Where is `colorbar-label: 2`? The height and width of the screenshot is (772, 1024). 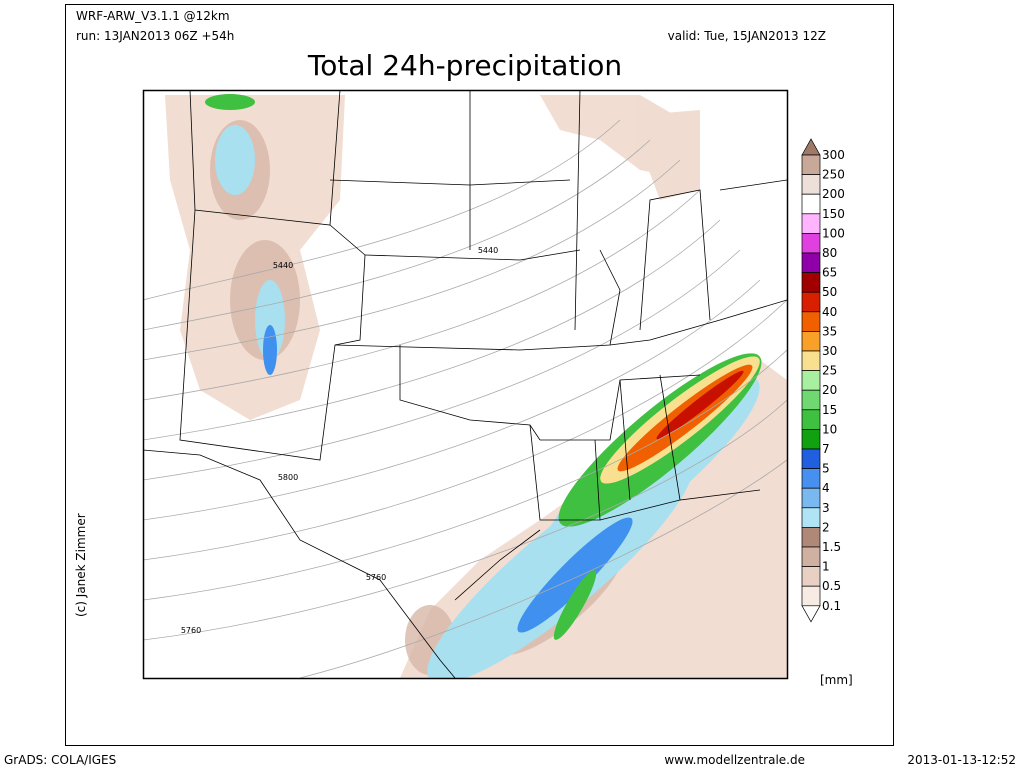
colorbar-label: 2 is located at coordinates (826, 527).